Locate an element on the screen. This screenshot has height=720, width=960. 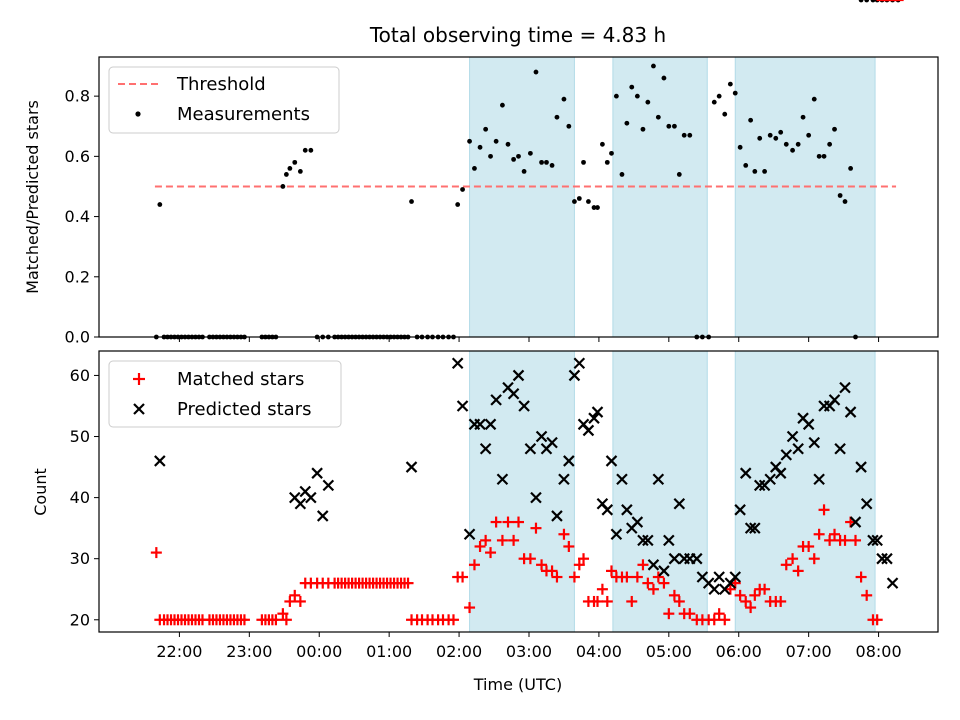
x-tick-label: 23:00 is located at coordinates (249, 651).